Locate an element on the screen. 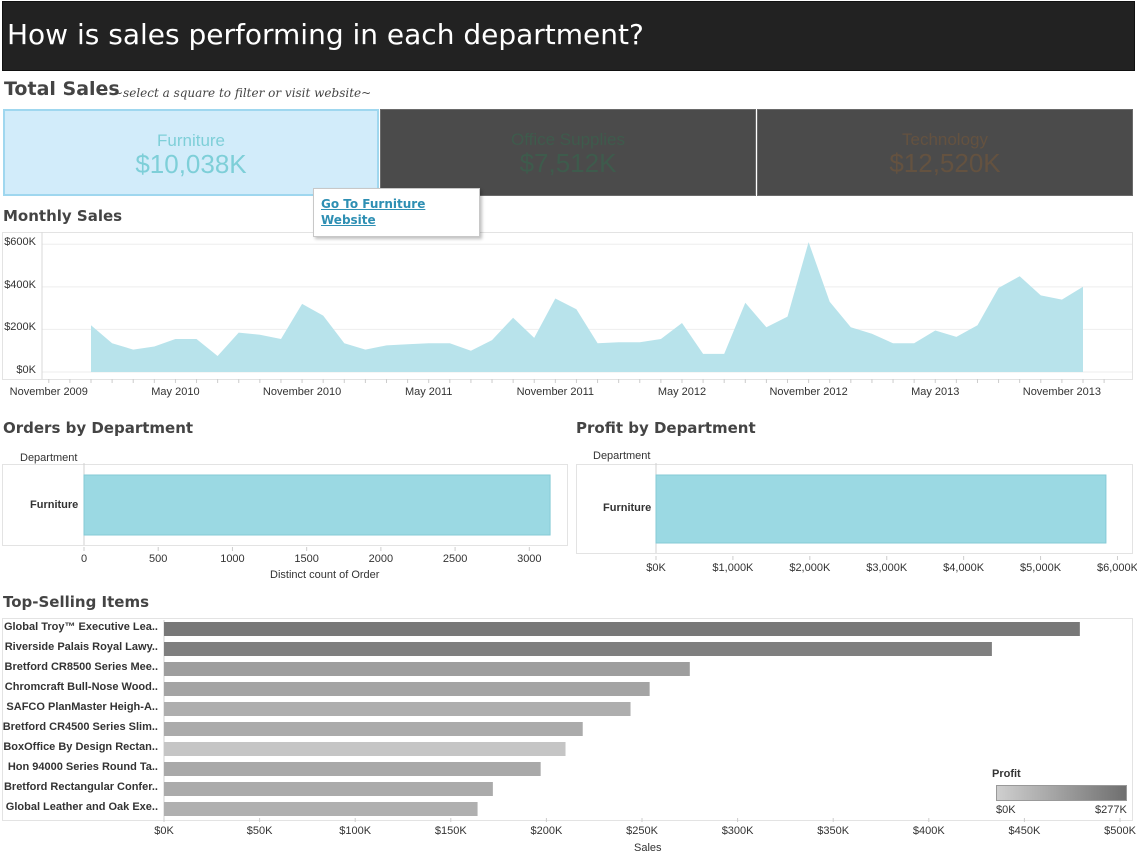  profit-x-tick-label: $1,000K is located at coordinates (733, 568).